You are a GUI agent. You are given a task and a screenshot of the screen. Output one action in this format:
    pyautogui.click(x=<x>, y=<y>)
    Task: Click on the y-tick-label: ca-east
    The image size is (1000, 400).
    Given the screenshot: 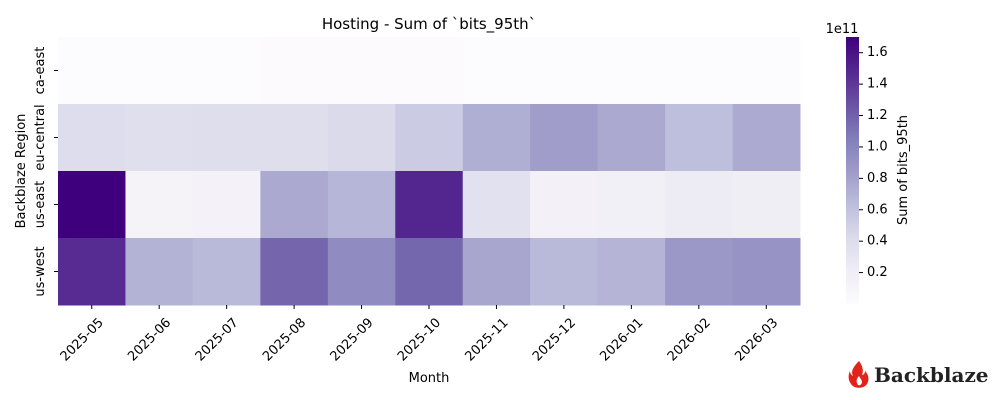 What is the action you would take?
    pyautogui.click(x=40, y=71)
    